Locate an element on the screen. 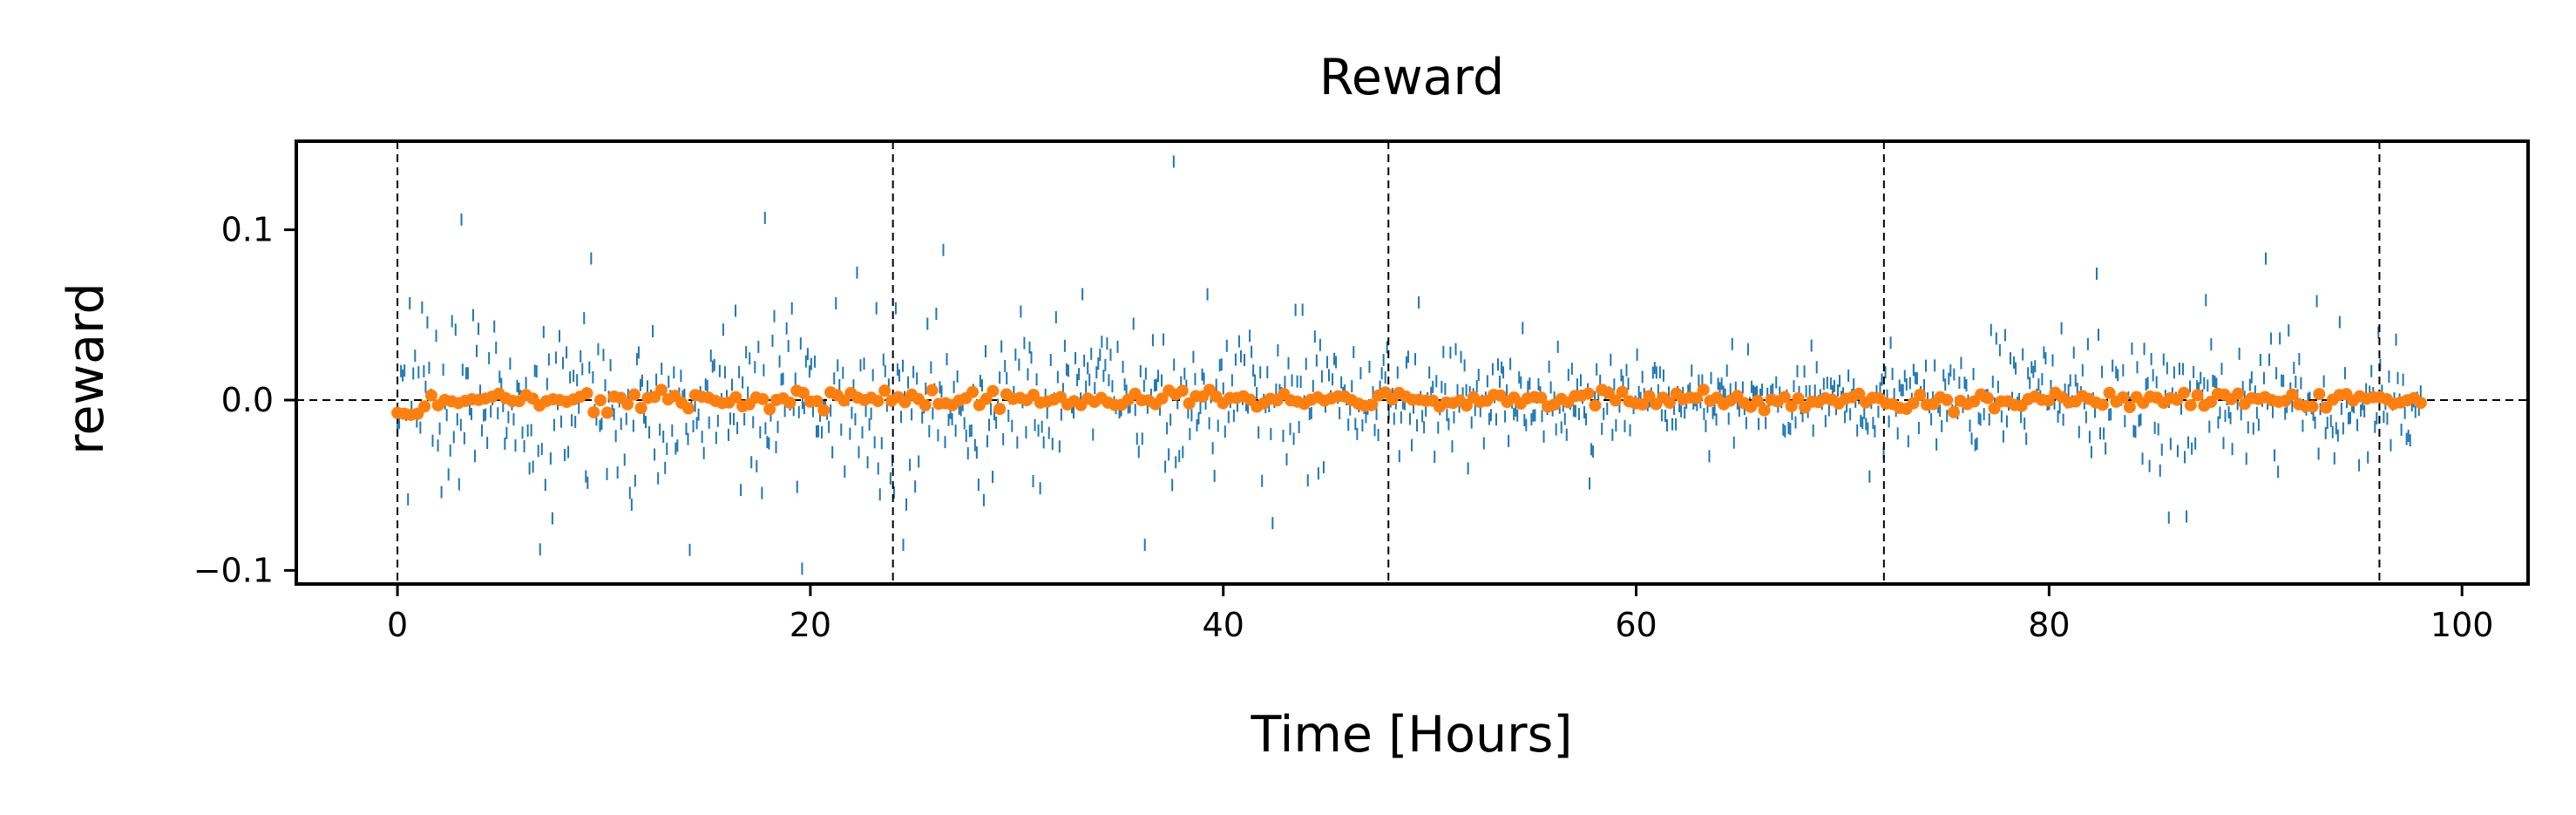 Image resolution: width=2576 pixels, height=815 pixels. x-tick-label: 20 is located at coordinates (810, 625).